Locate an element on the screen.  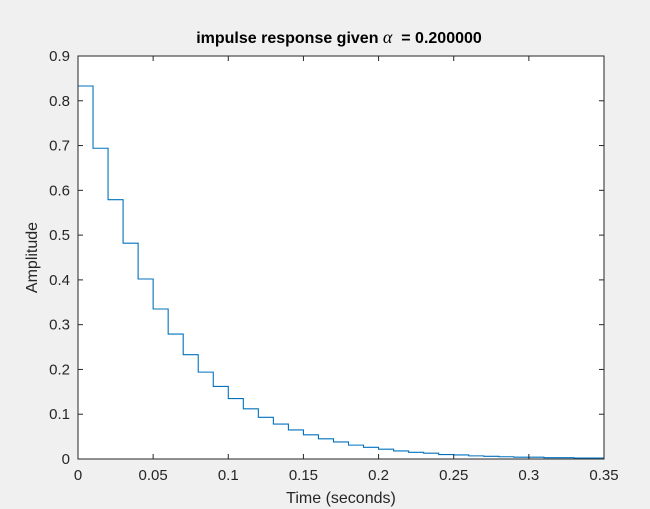
x-tick-label: 0.2 is located at coordinates (378, 475).